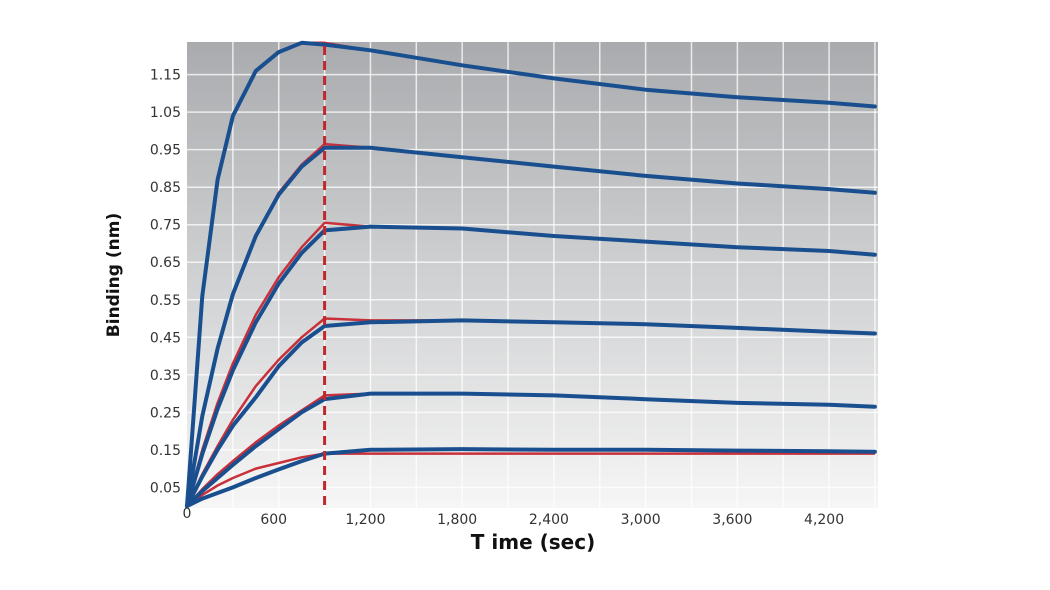 This screenshot has width=1050, height=590. What do you see at coordinates (824, 520) in the screenshot?
I see `x-tick-label: 4,200` at bounding box center [824, 520].